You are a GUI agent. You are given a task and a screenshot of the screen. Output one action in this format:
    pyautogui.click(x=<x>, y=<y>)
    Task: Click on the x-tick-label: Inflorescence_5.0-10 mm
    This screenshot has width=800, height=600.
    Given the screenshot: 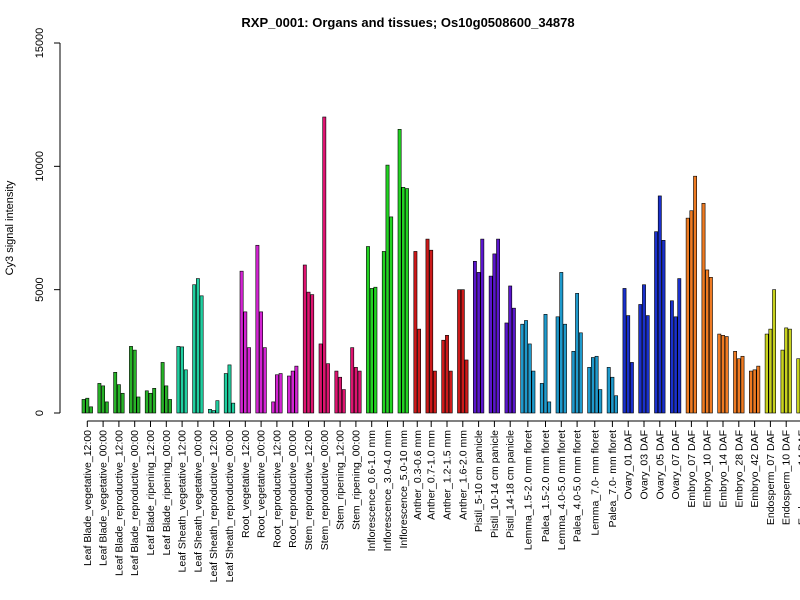 What is the action you would take?
    pyautogui.click(x=404, y=489)
    